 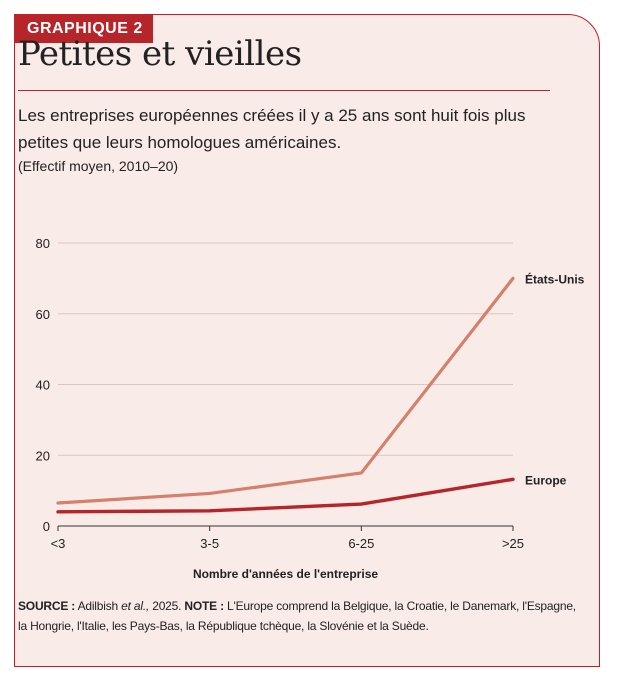 What do you see at coordinates (43, 455) in the screenshot?
I see `y-tick-label: 20` at bounding box center [43, 455].